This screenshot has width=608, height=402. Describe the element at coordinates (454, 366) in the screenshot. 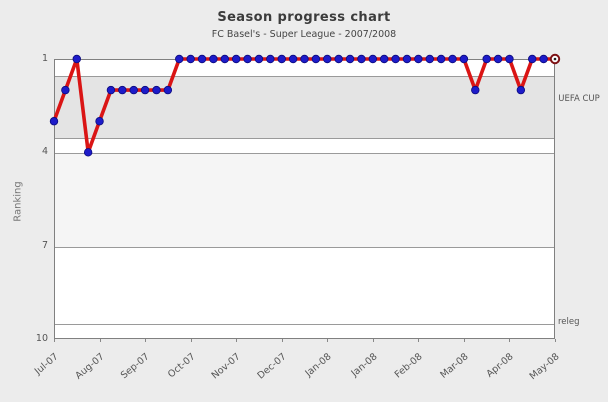

I see `x-tick-label: Mar-08` at that location.